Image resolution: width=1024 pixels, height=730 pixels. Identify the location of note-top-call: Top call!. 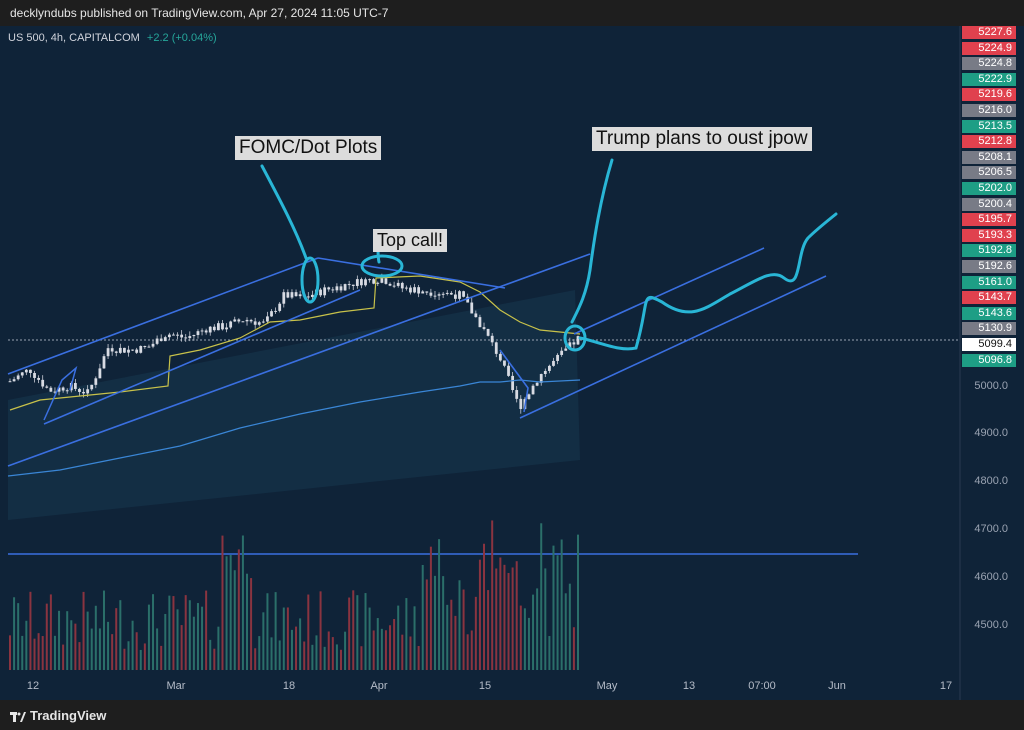
(410, 240).